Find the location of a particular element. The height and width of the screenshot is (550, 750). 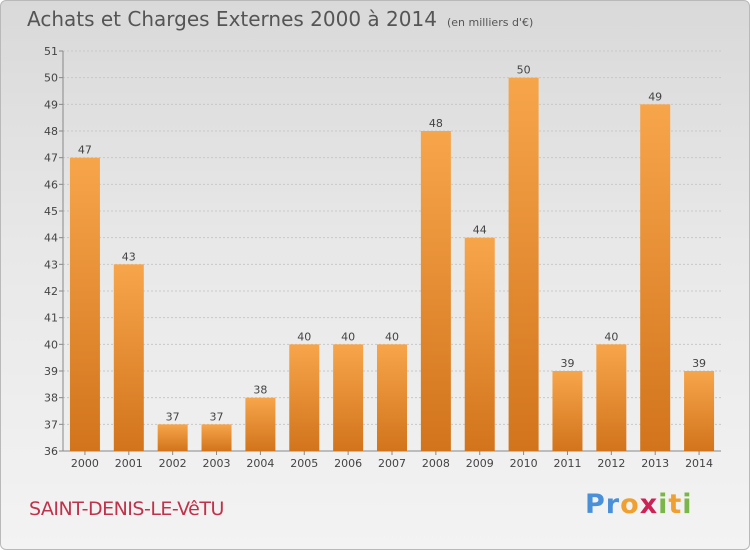

data-label-2011: 39 is located at coordinates (567, 363).